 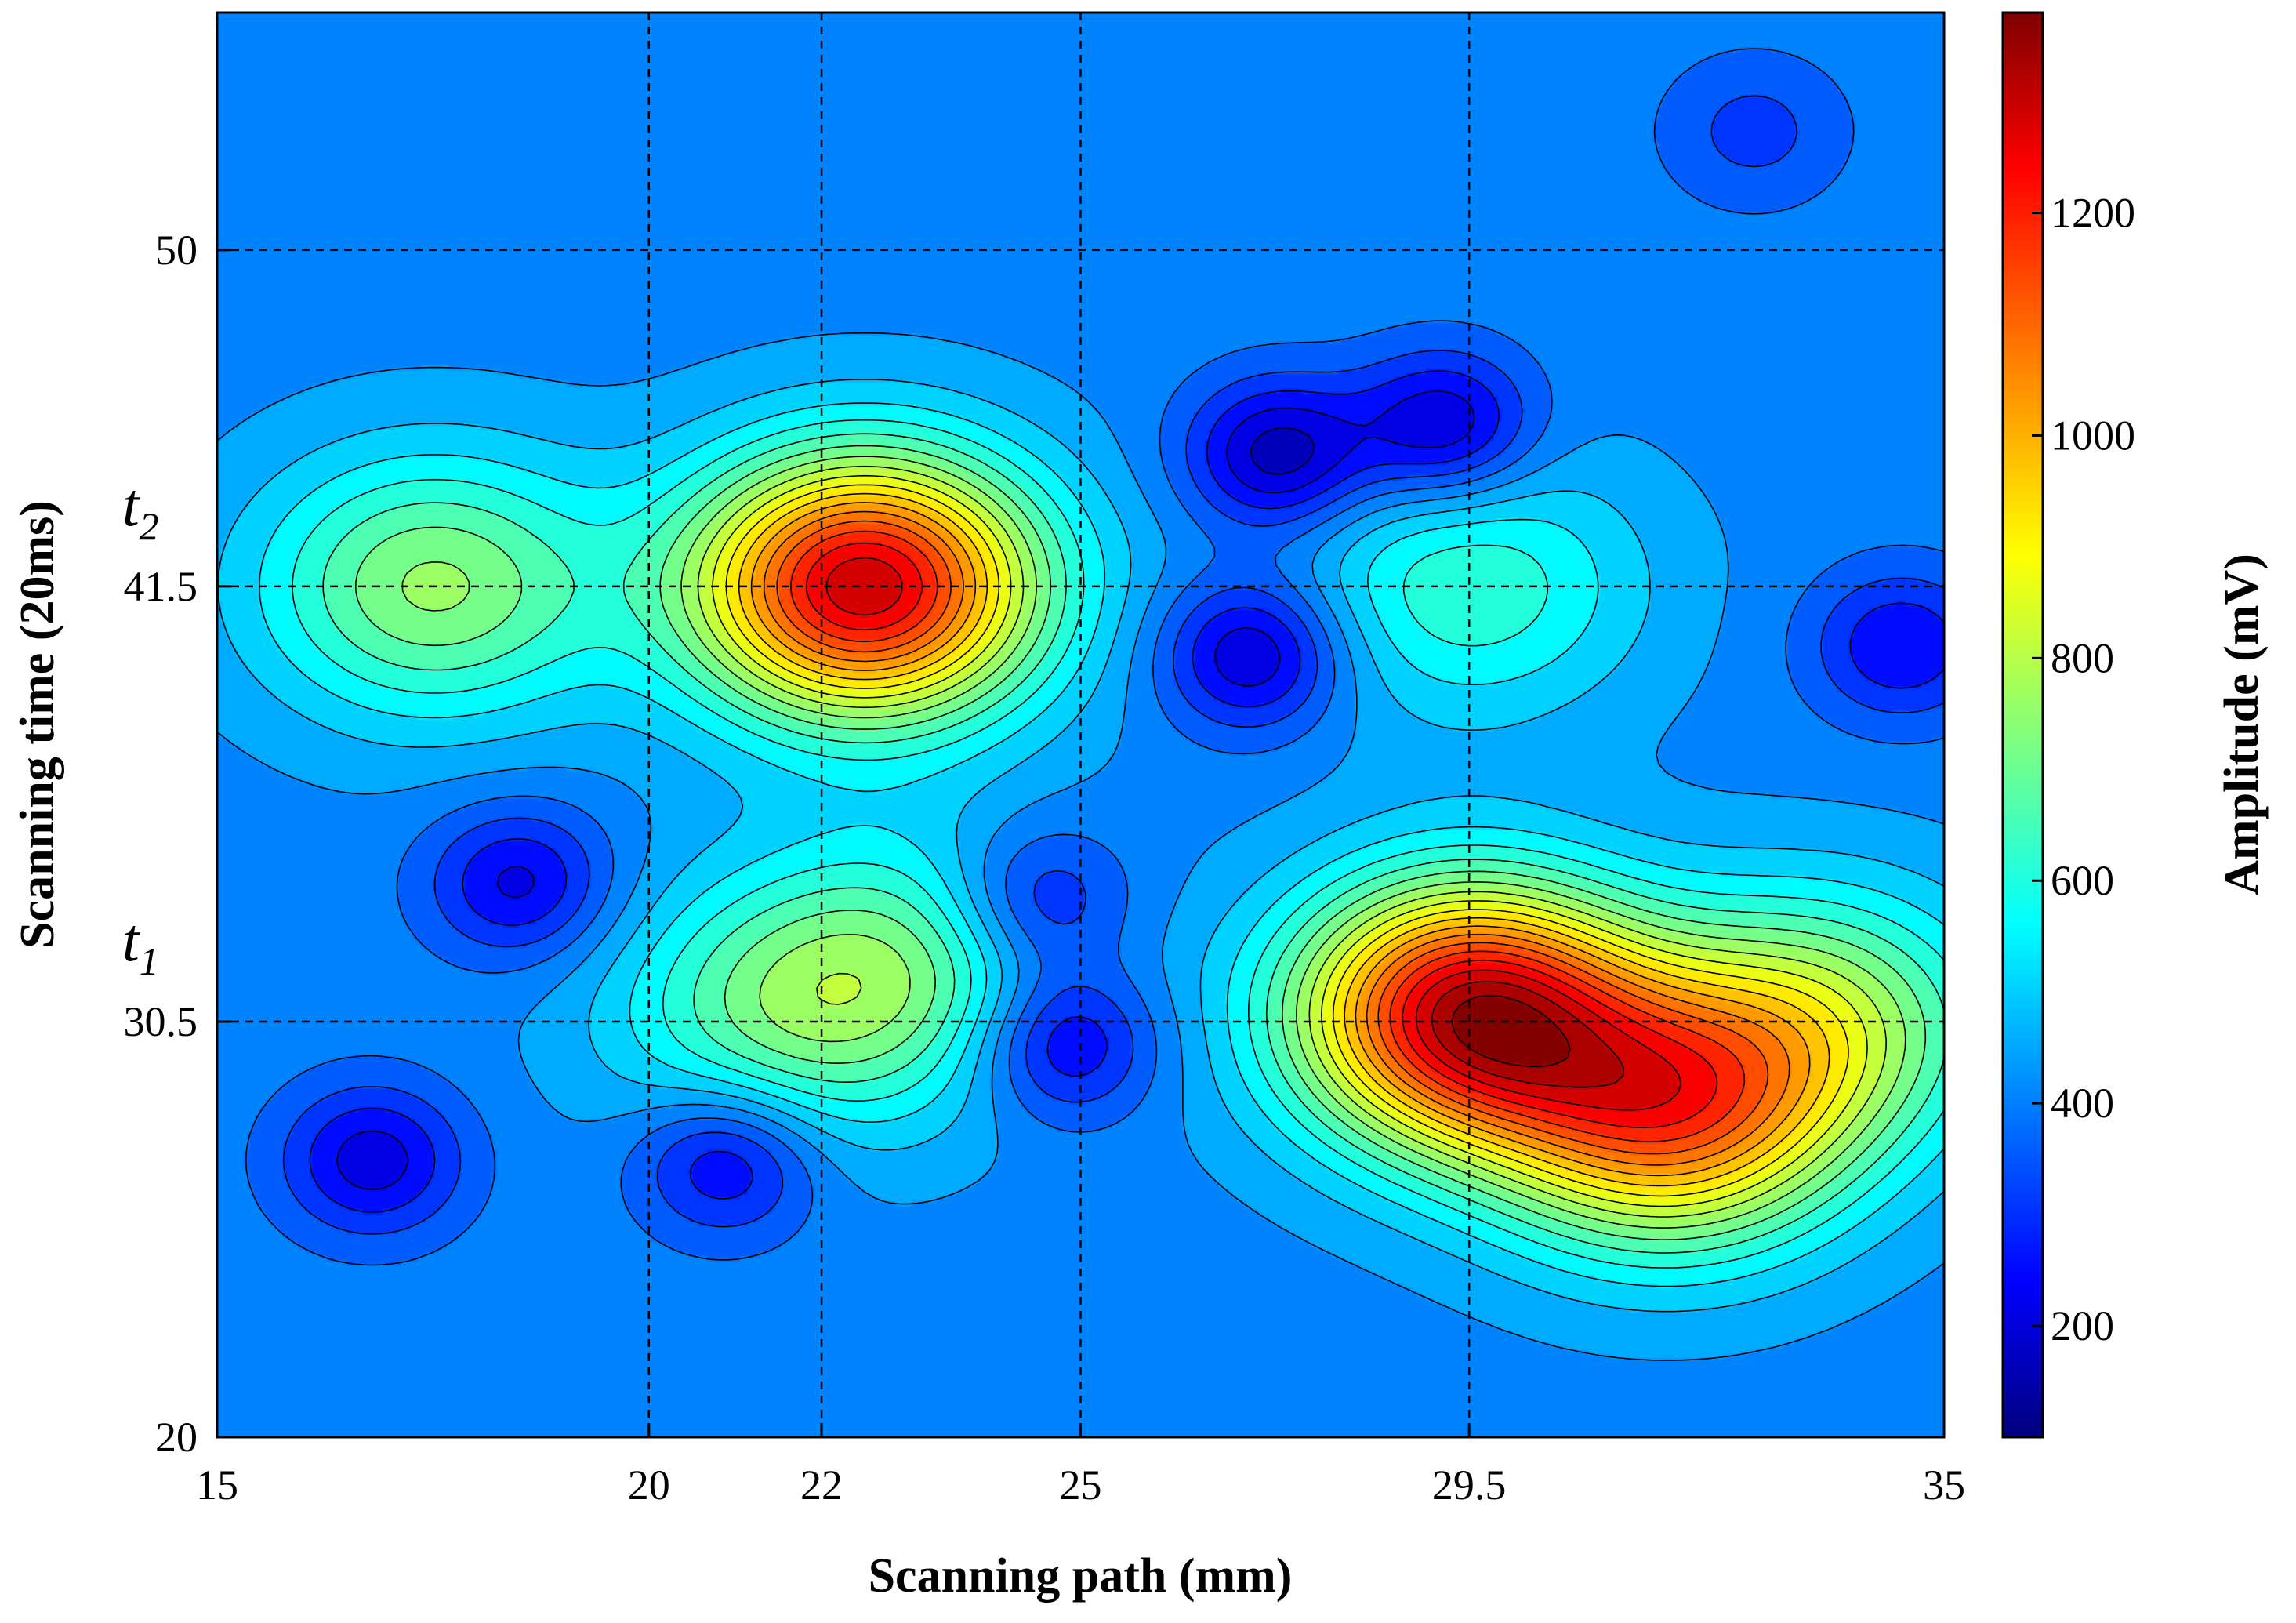 I want to click on time-annotation-t1: t1, so click(x=140, y=944).